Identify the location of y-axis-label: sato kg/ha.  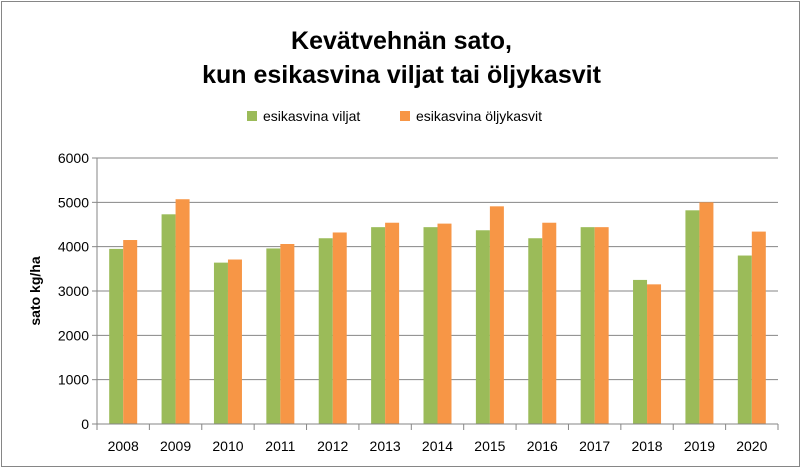
(35, 290).